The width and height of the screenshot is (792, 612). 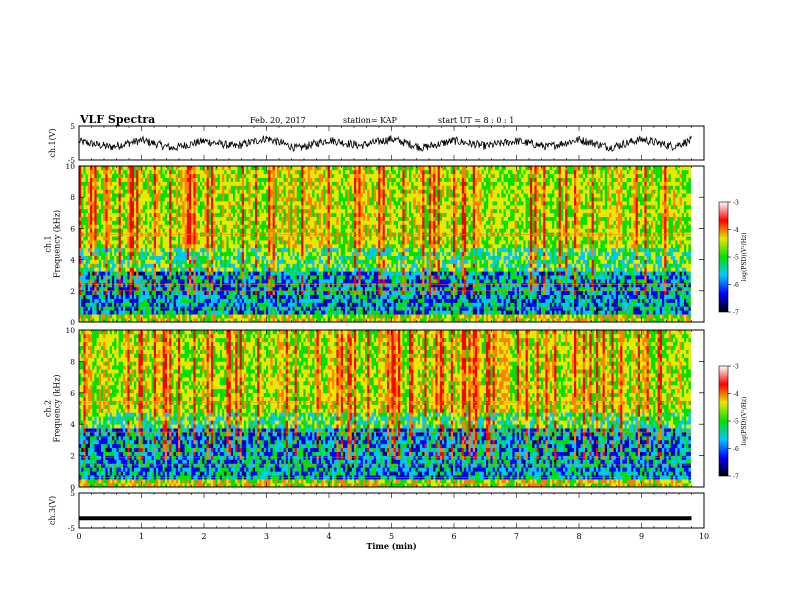 I want to click on ch2-spectrogram-colorbar-tick-label: -3, so click(x=736, y=367).